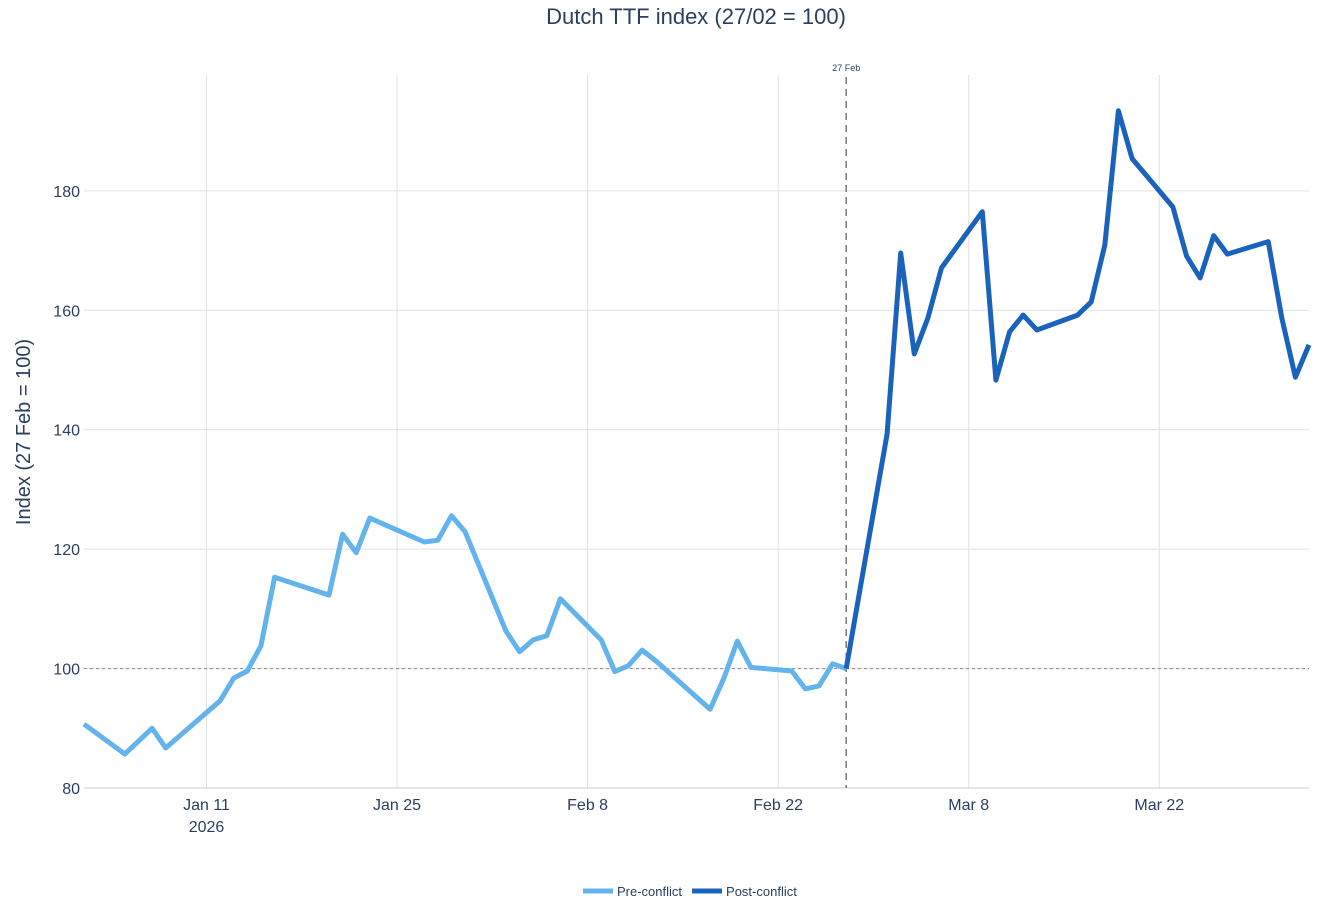 This screenshot has width=1329, height=911. Describe the element at coordinates (66, 550) in the screenshot. I see `y-tick-label: 120` at that location.